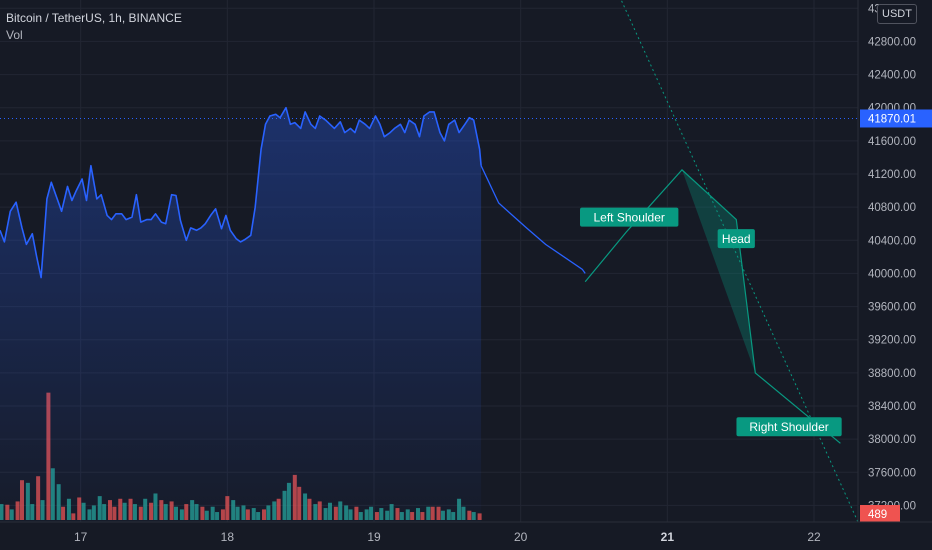 This screenshot has height=550, width=932. I want to click on pattern-label: Right Shoulder, so click(789, 427).